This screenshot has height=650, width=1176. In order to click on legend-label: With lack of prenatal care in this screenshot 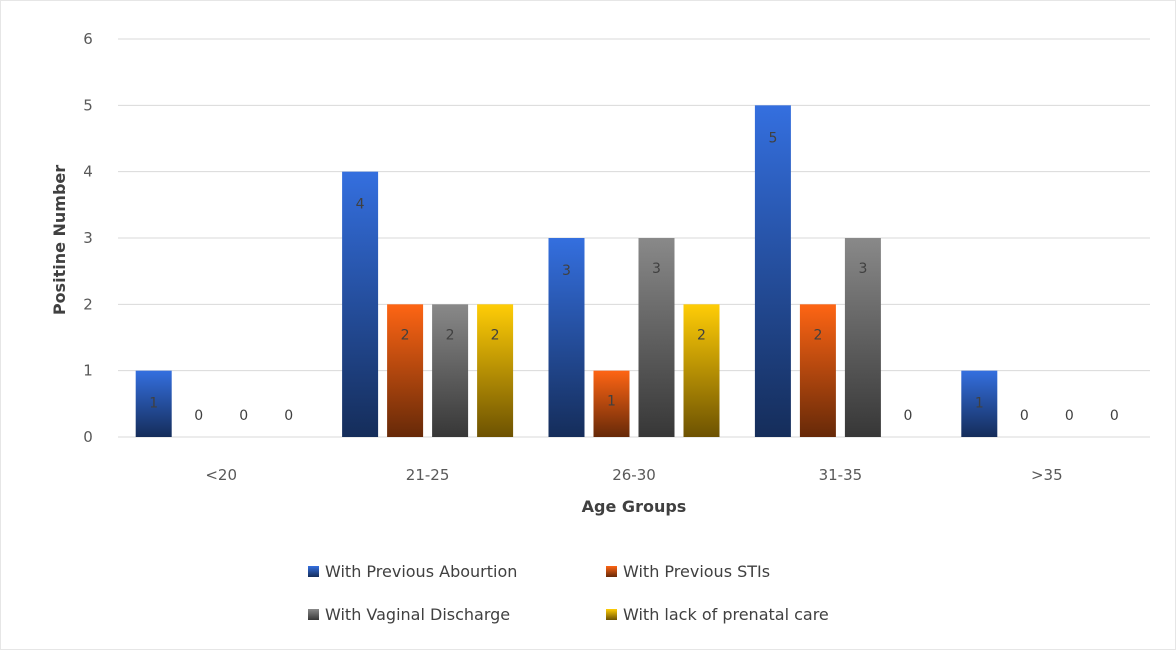, I will do `click(726, 614)`.